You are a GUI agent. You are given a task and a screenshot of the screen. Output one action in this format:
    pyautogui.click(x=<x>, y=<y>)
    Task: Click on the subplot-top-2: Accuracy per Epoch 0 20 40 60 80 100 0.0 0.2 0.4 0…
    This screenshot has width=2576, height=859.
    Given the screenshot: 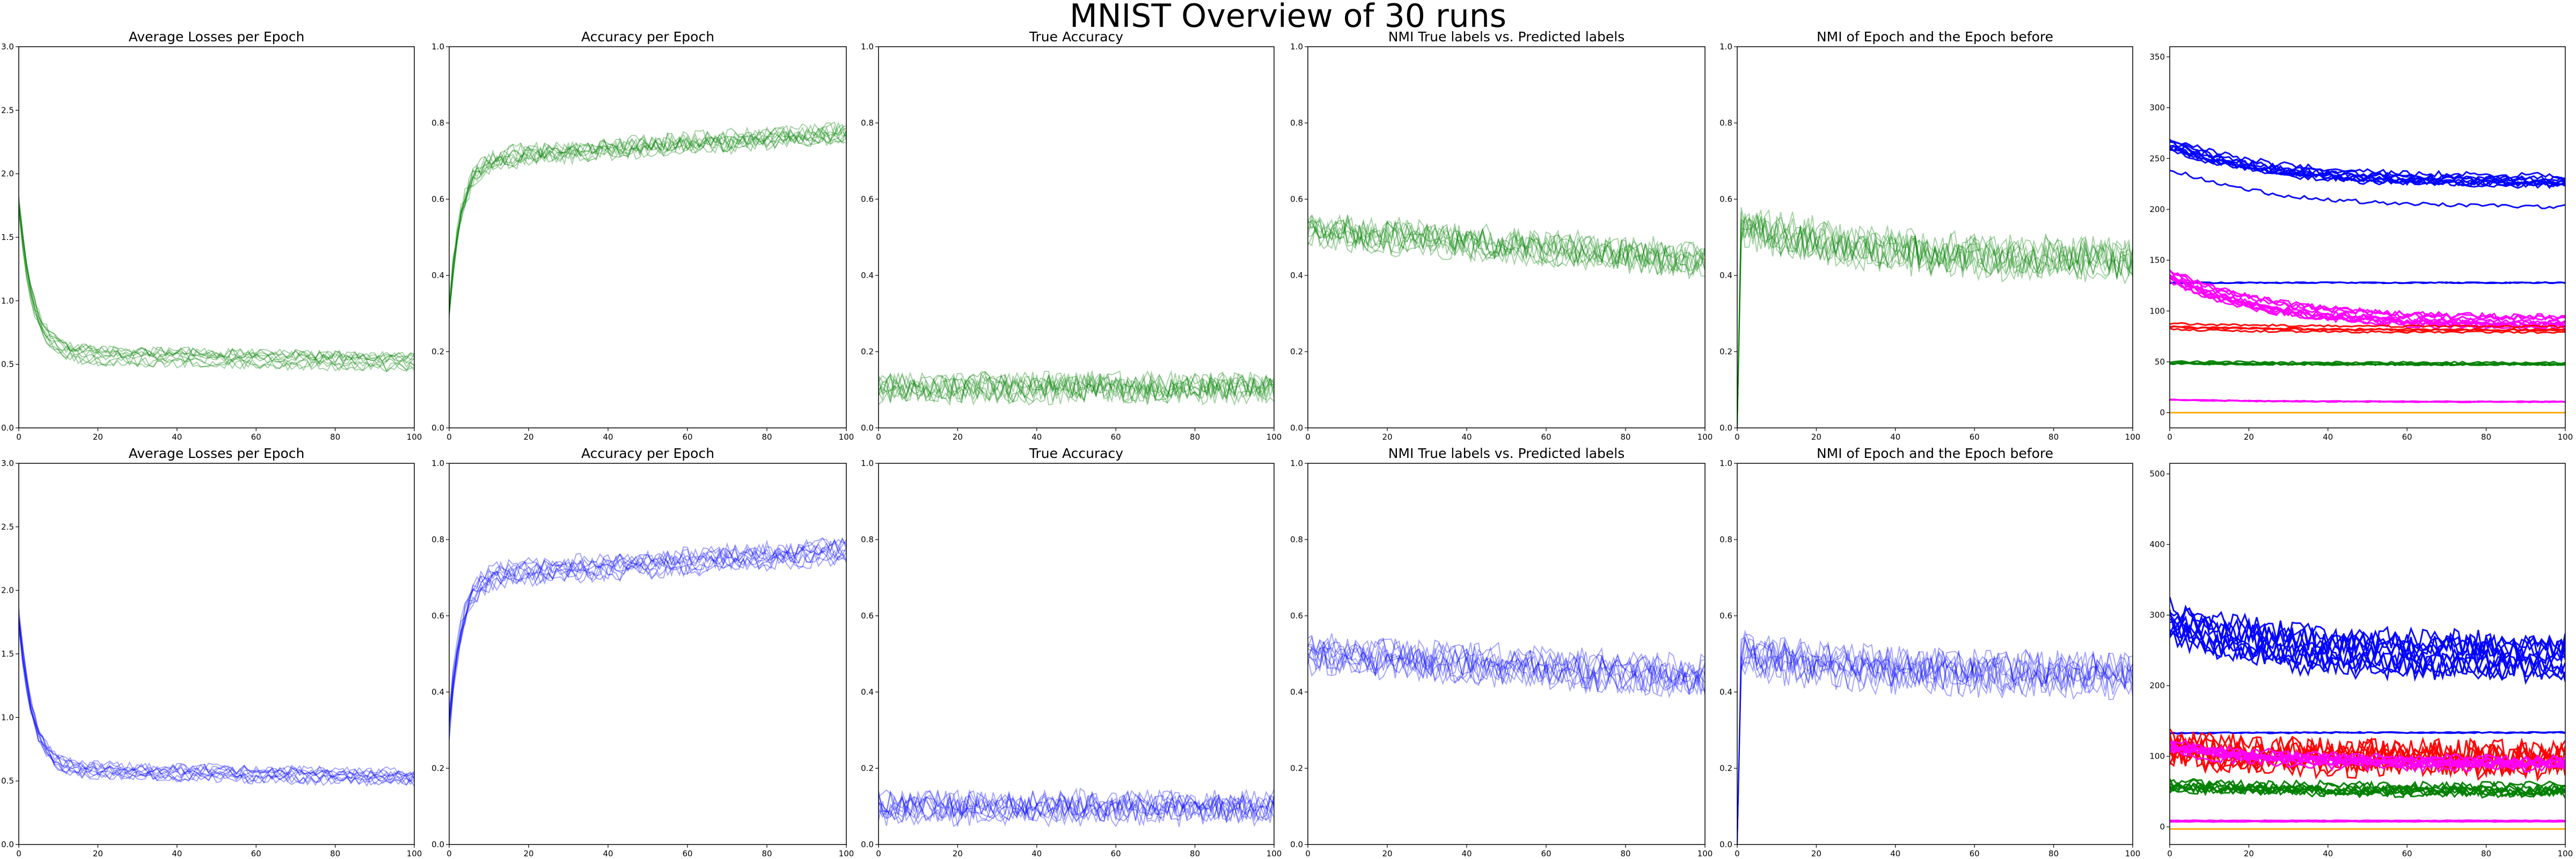 What is the action you would take?
    pyautogui.click(x=642, y=235)
    